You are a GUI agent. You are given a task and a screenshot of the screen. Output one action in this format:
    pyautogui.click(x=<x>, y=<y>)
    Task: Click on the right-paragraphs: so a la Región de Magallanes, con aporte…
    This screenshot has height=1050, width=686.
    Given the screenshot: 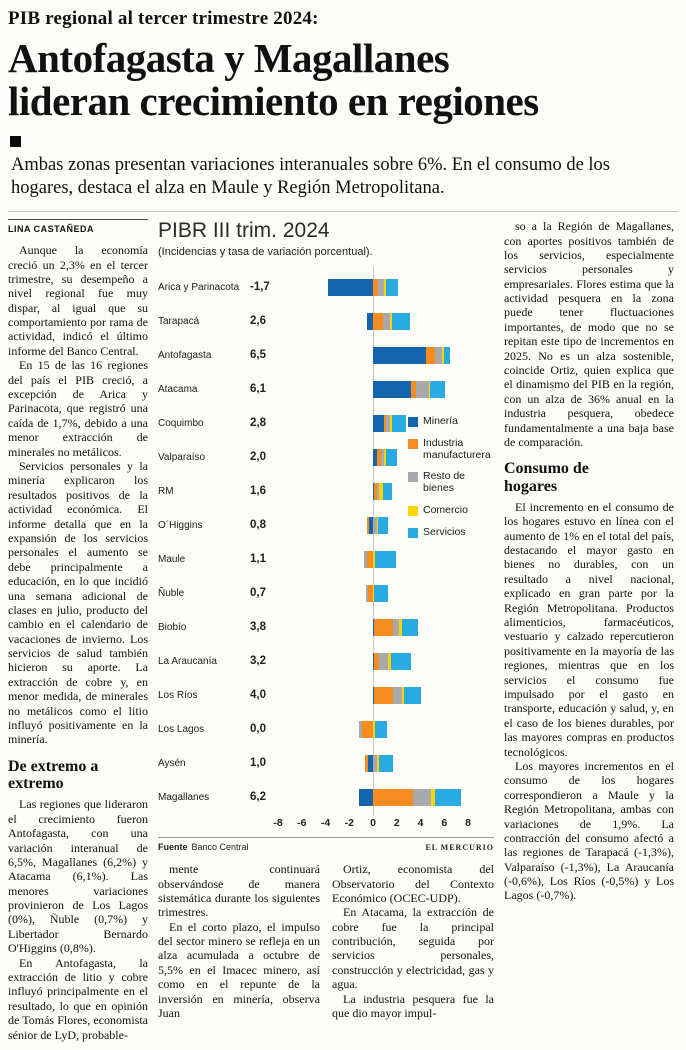 What is the action you would take?
    pyautogui.click(x=589, y=334)
    